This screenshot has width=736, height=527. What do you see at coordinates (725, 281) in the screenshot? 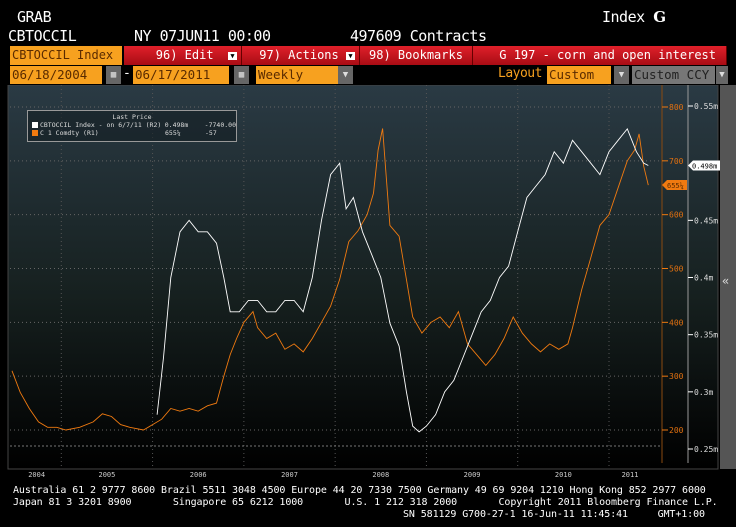
I see `collapse-icon: «` at bounding box center [725, 281].